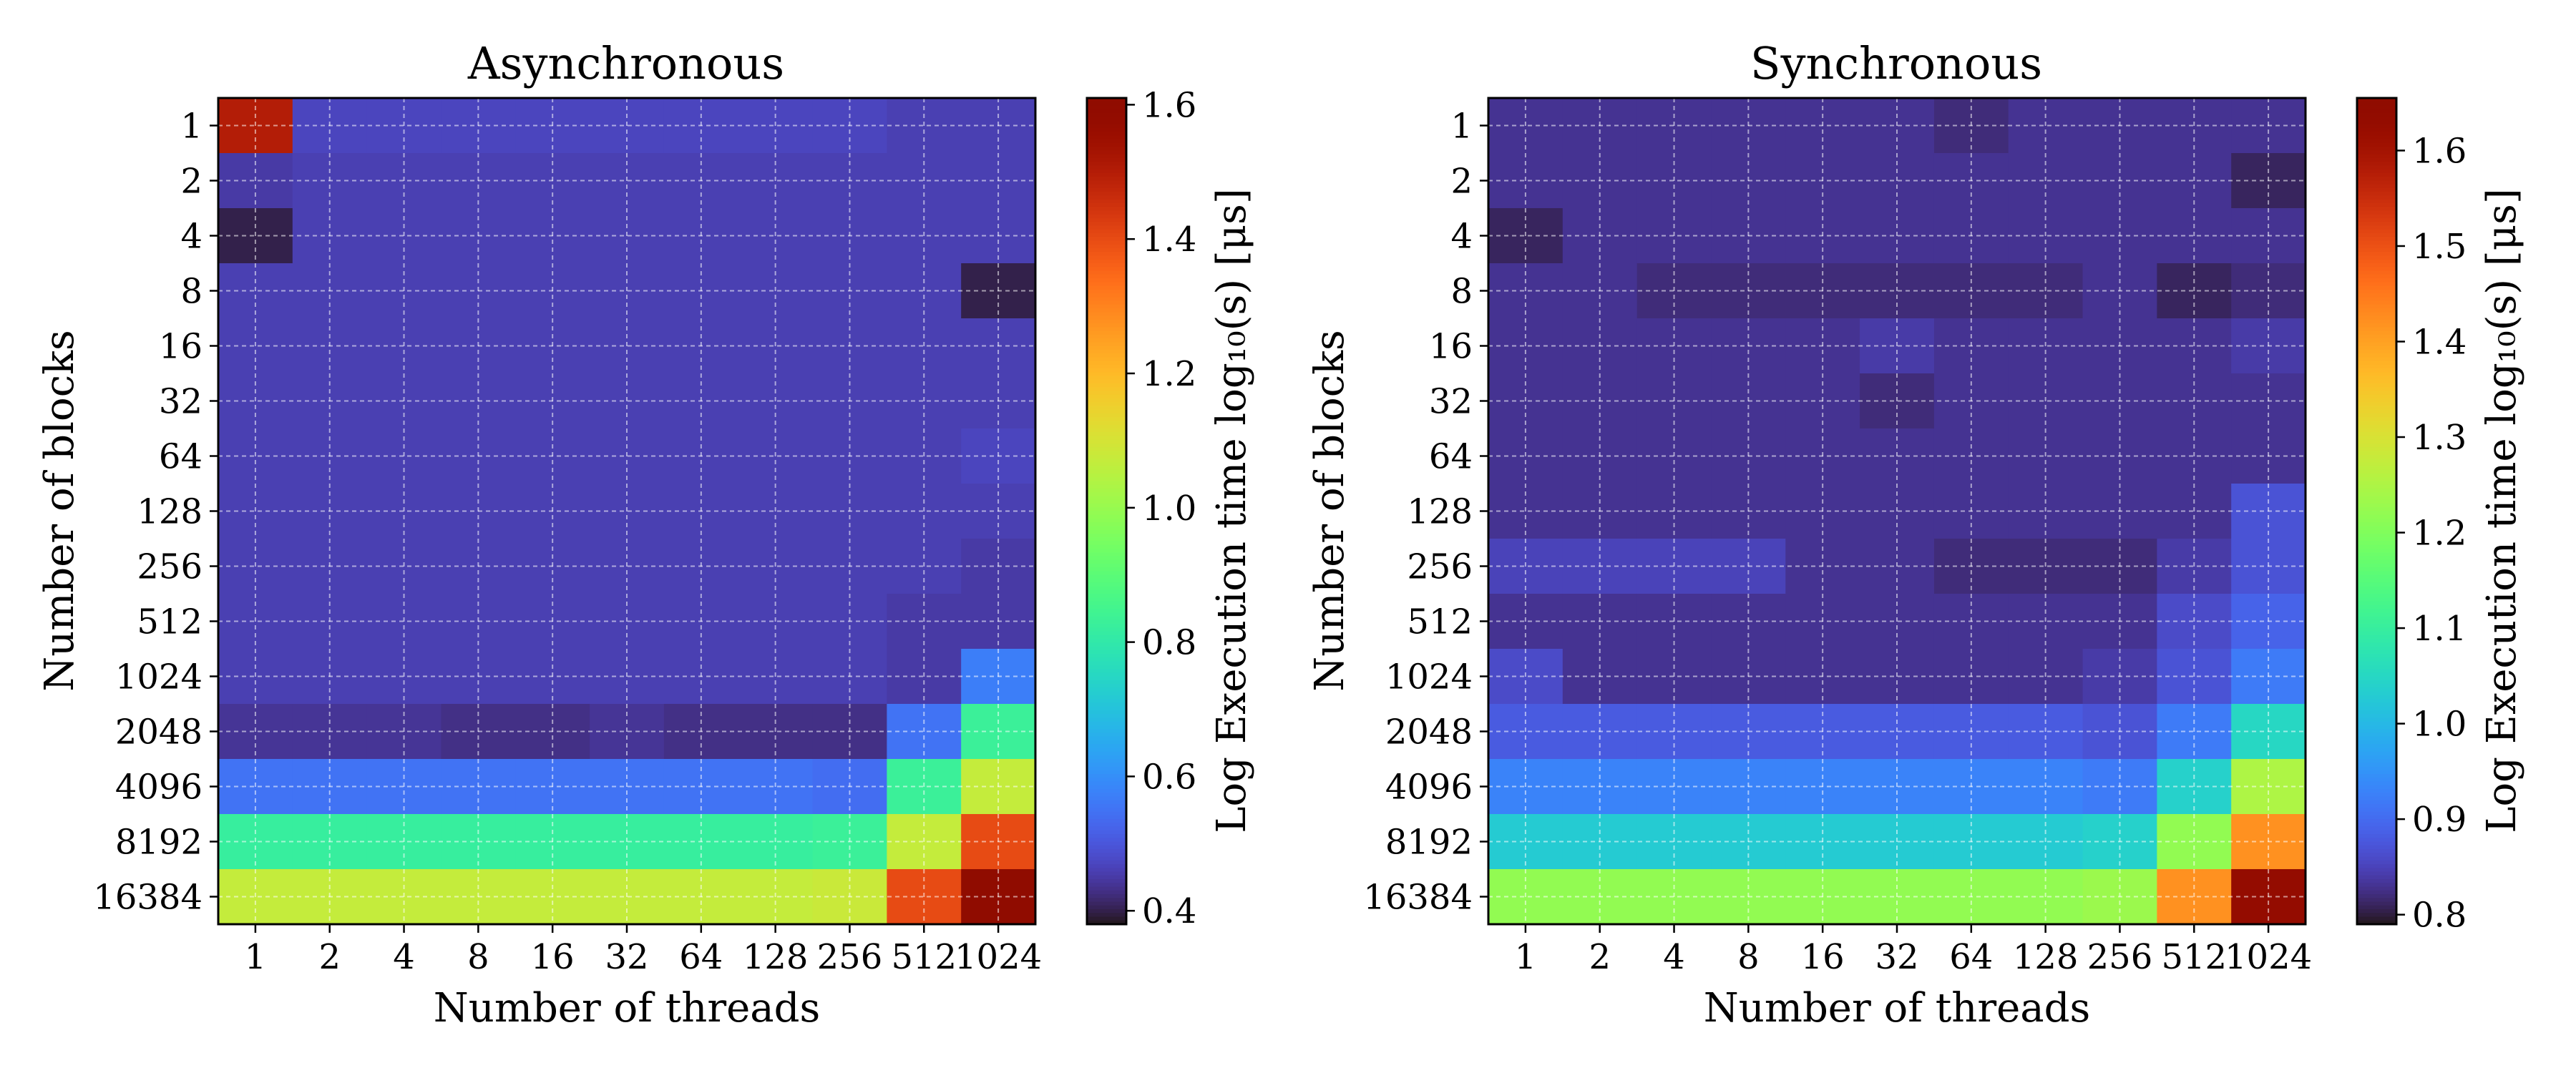 The width and height of the screenshot is (2576, 1073). I want to click on x-tick-label: 128, so click(2046, 957).